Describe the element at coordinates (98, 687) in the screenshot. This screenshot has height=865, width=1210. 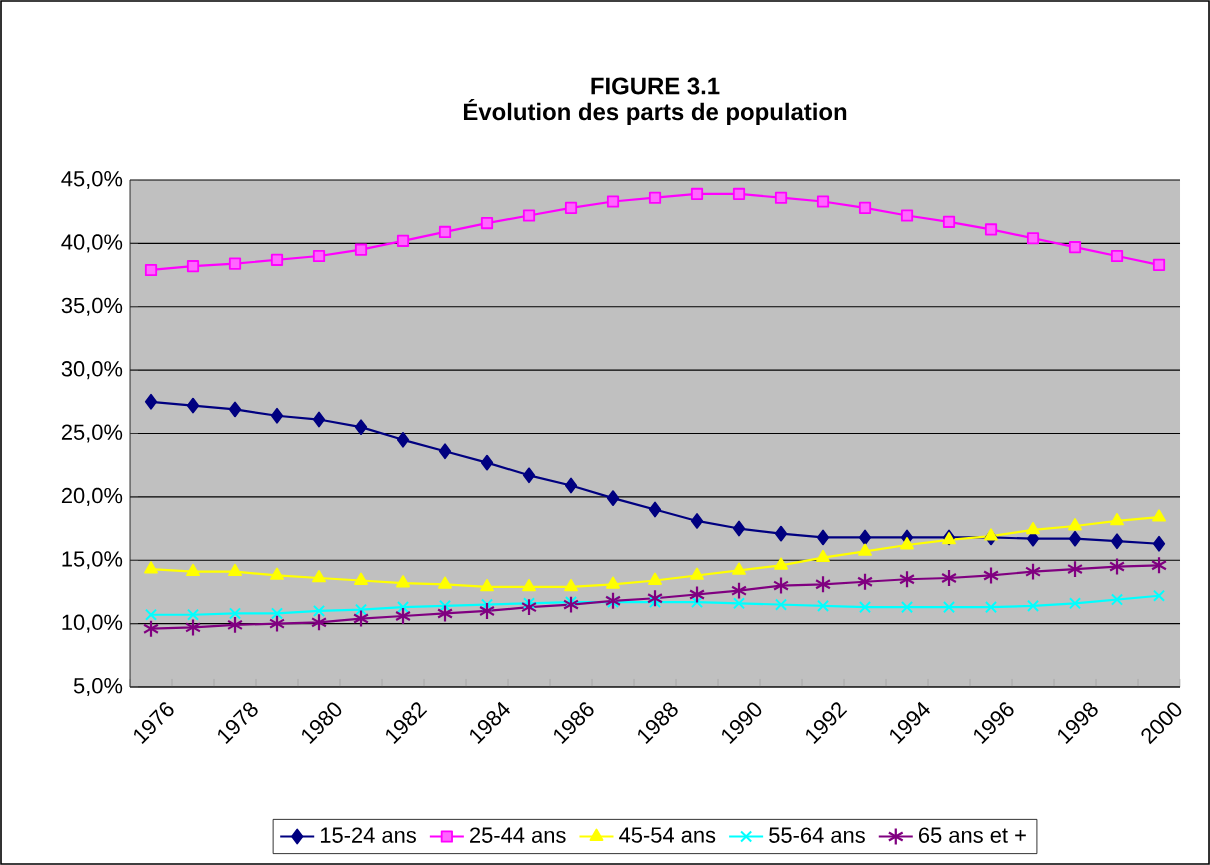
I see `y-tick-label: 5,0%` at that location.